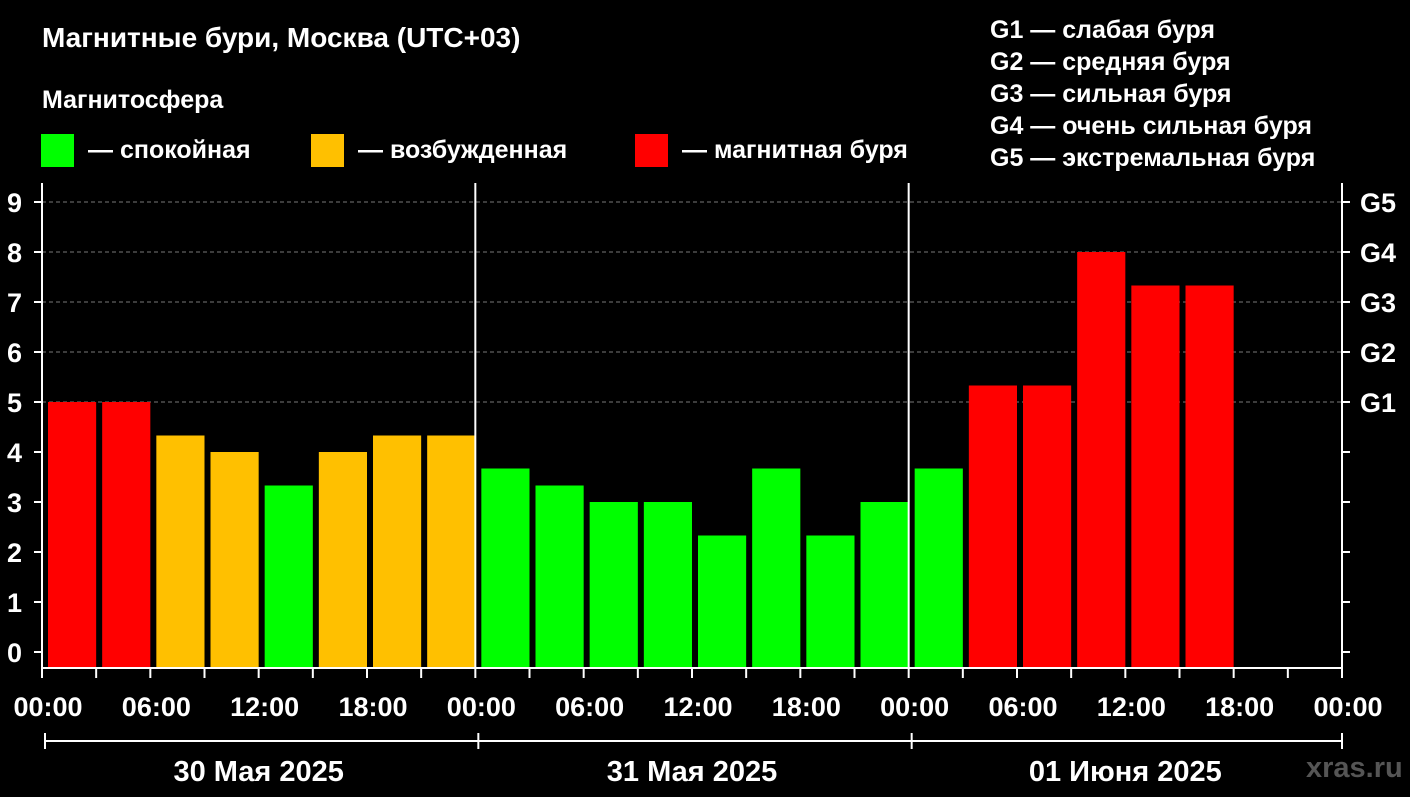 This screenshot has width=1410, height=797. I want to click on legend-item-calm: — спокойная, so click(146, 150).